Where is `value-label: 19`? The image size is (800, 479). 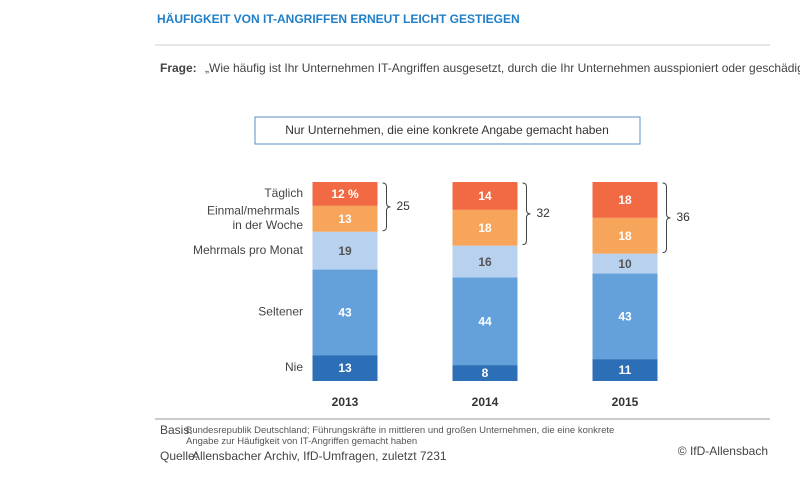 value-label: 19 is located at coordinates (345, 251).